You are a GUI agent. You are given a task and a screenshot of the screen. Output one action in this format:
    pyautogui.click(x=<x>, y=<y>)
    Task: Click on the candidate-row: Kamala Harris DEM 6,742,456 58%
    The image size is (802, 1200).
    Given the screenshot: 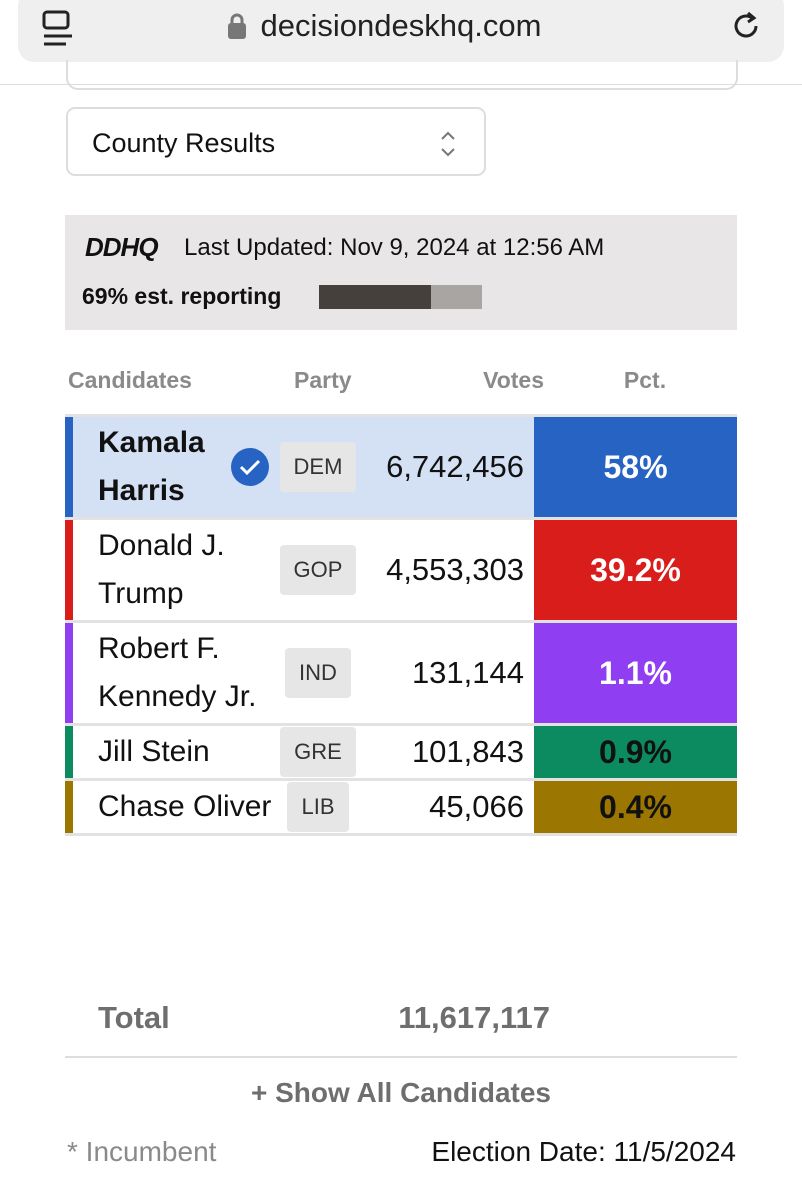 What is the action you would take?
    pyautogui.click(x=401, y=468)
    